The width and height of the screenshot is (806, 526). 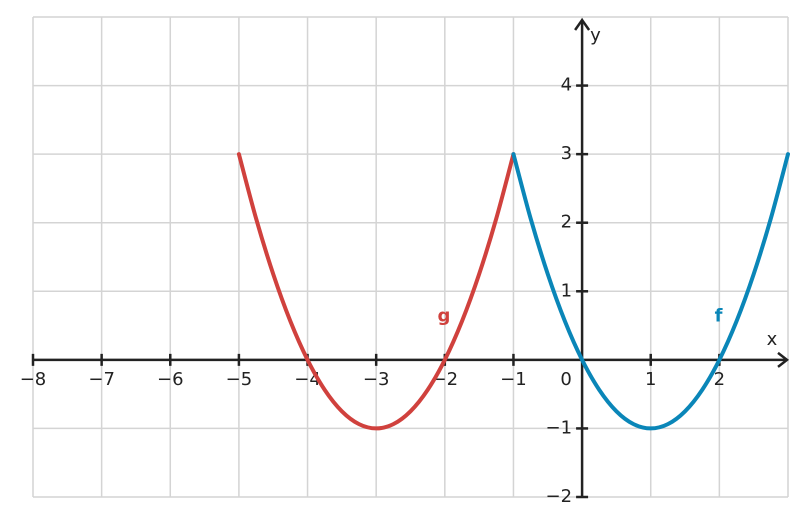 What do you see at coordinates (170, 379) in the screenshot?
I see `x-tick-label: −6` at bounding box center [170, 379].